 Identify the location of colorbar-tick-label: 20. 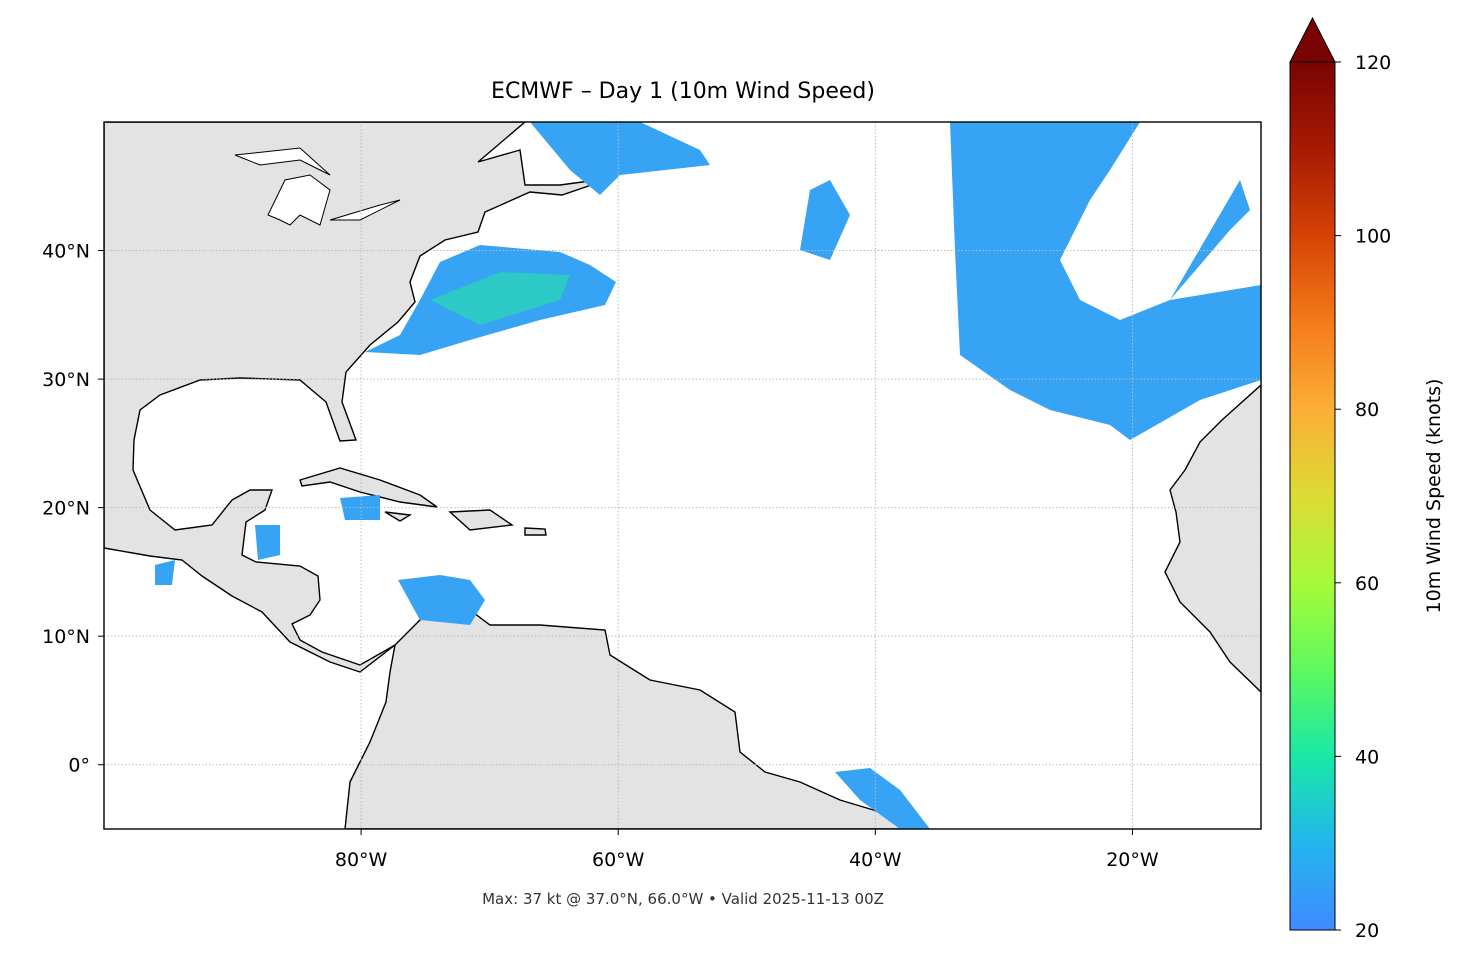
(1367, 931).